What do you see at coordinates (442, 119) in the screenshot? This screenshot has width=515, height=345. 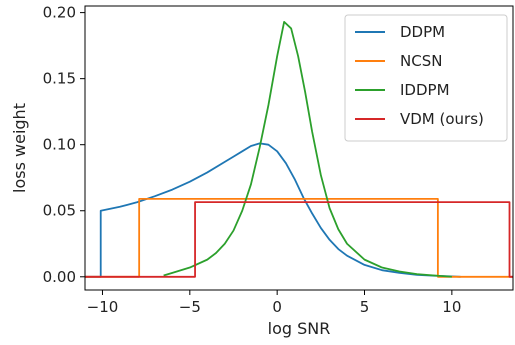 I see `legend-label: VDM (ours)` at bounding box center [442, 119].